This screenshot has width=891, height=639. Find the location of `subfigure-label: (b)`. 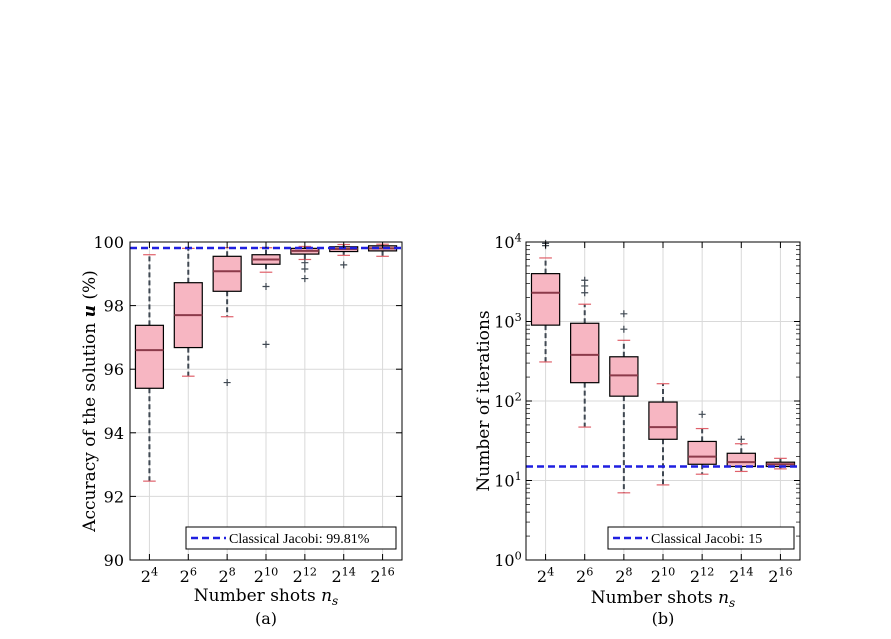

subfigure-label: (b) is located at coordinates (663, 618).